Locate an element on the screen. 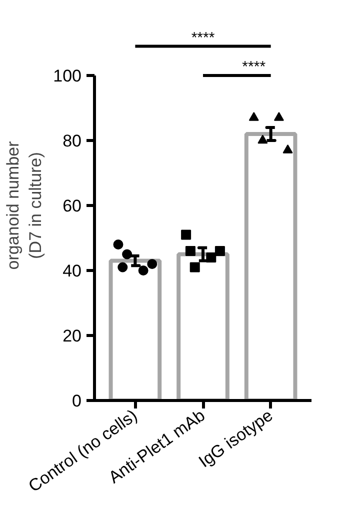 This screenshot has height=506, width=341. annotation: **** is located at coordinates (254, 67).